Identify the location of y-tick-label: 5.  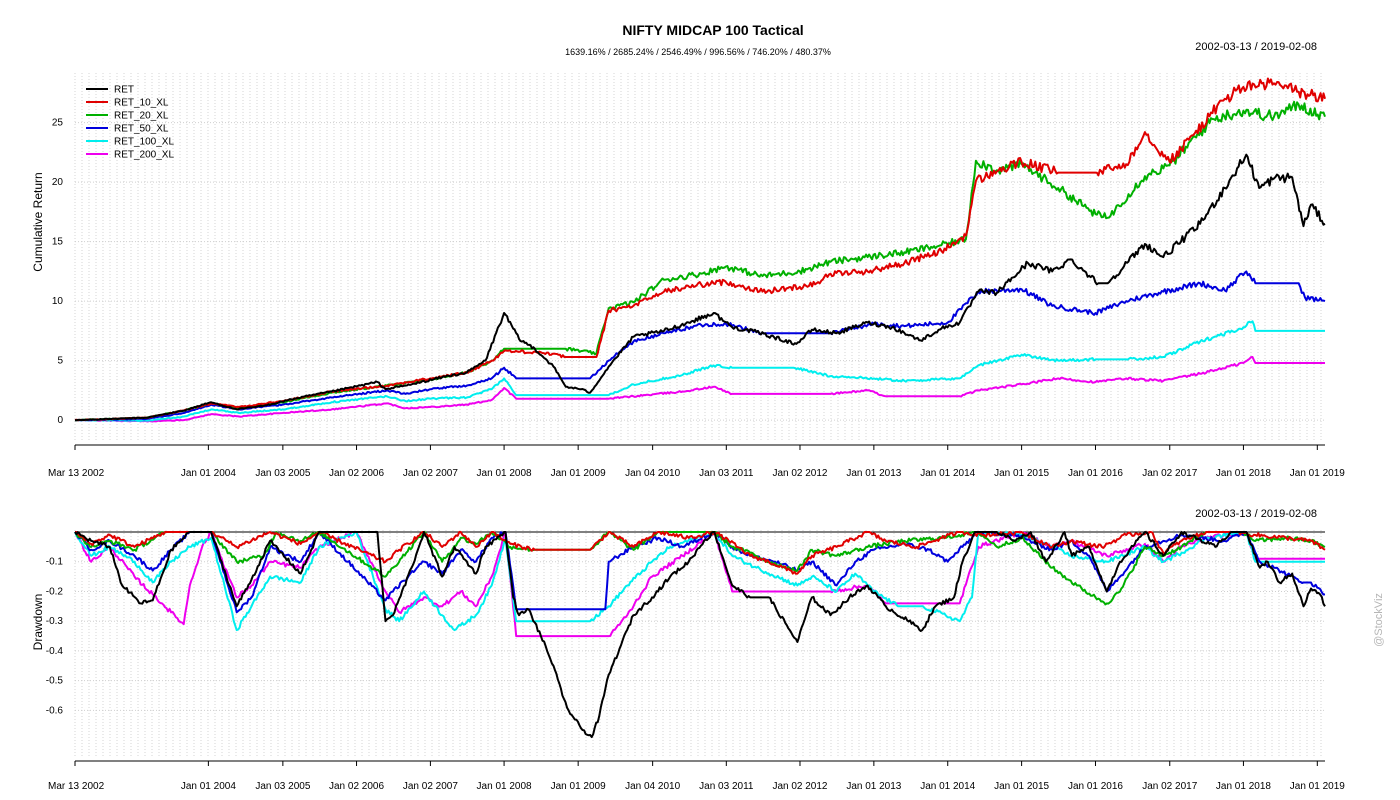
(60, 361).